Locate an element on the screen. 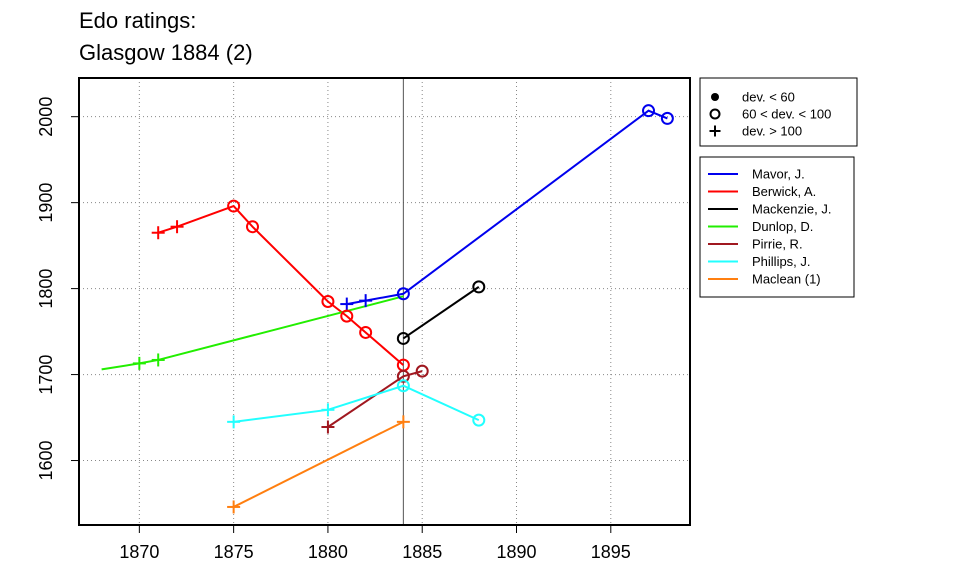 The height and width of the screenshot is (576, 960). x-tick-label-1890: 1890 is located at coordinates (516, 552).